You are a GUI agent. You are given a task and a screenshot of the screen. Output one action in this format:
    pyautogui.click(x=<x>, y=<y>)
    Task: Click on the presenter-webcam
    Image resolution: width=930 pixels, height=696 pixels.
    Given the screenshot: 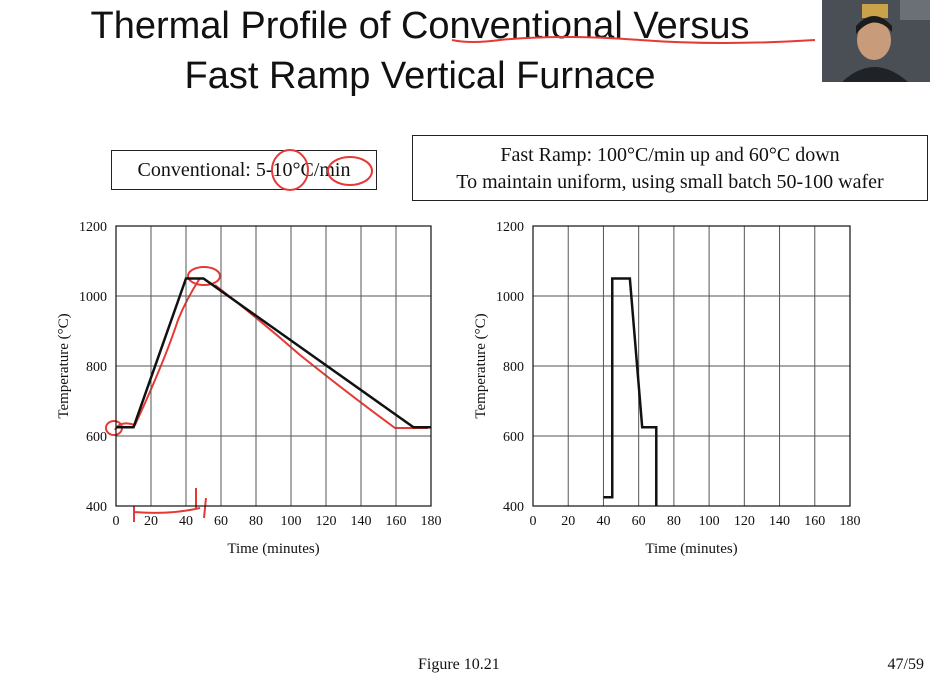 What is the action you would take?
    pyautogui.click(x=876, y=41)
    